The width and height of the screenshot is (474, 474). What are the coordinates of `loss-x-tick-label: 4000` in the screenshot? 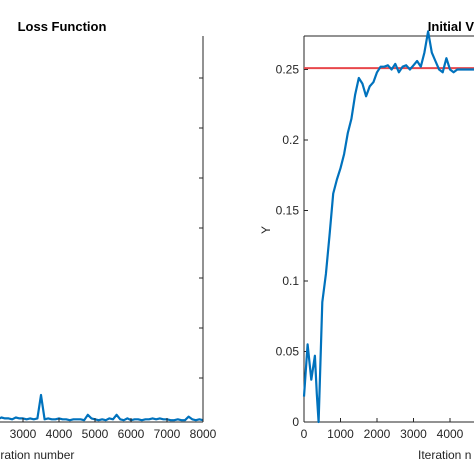 It's located at (59, 434).